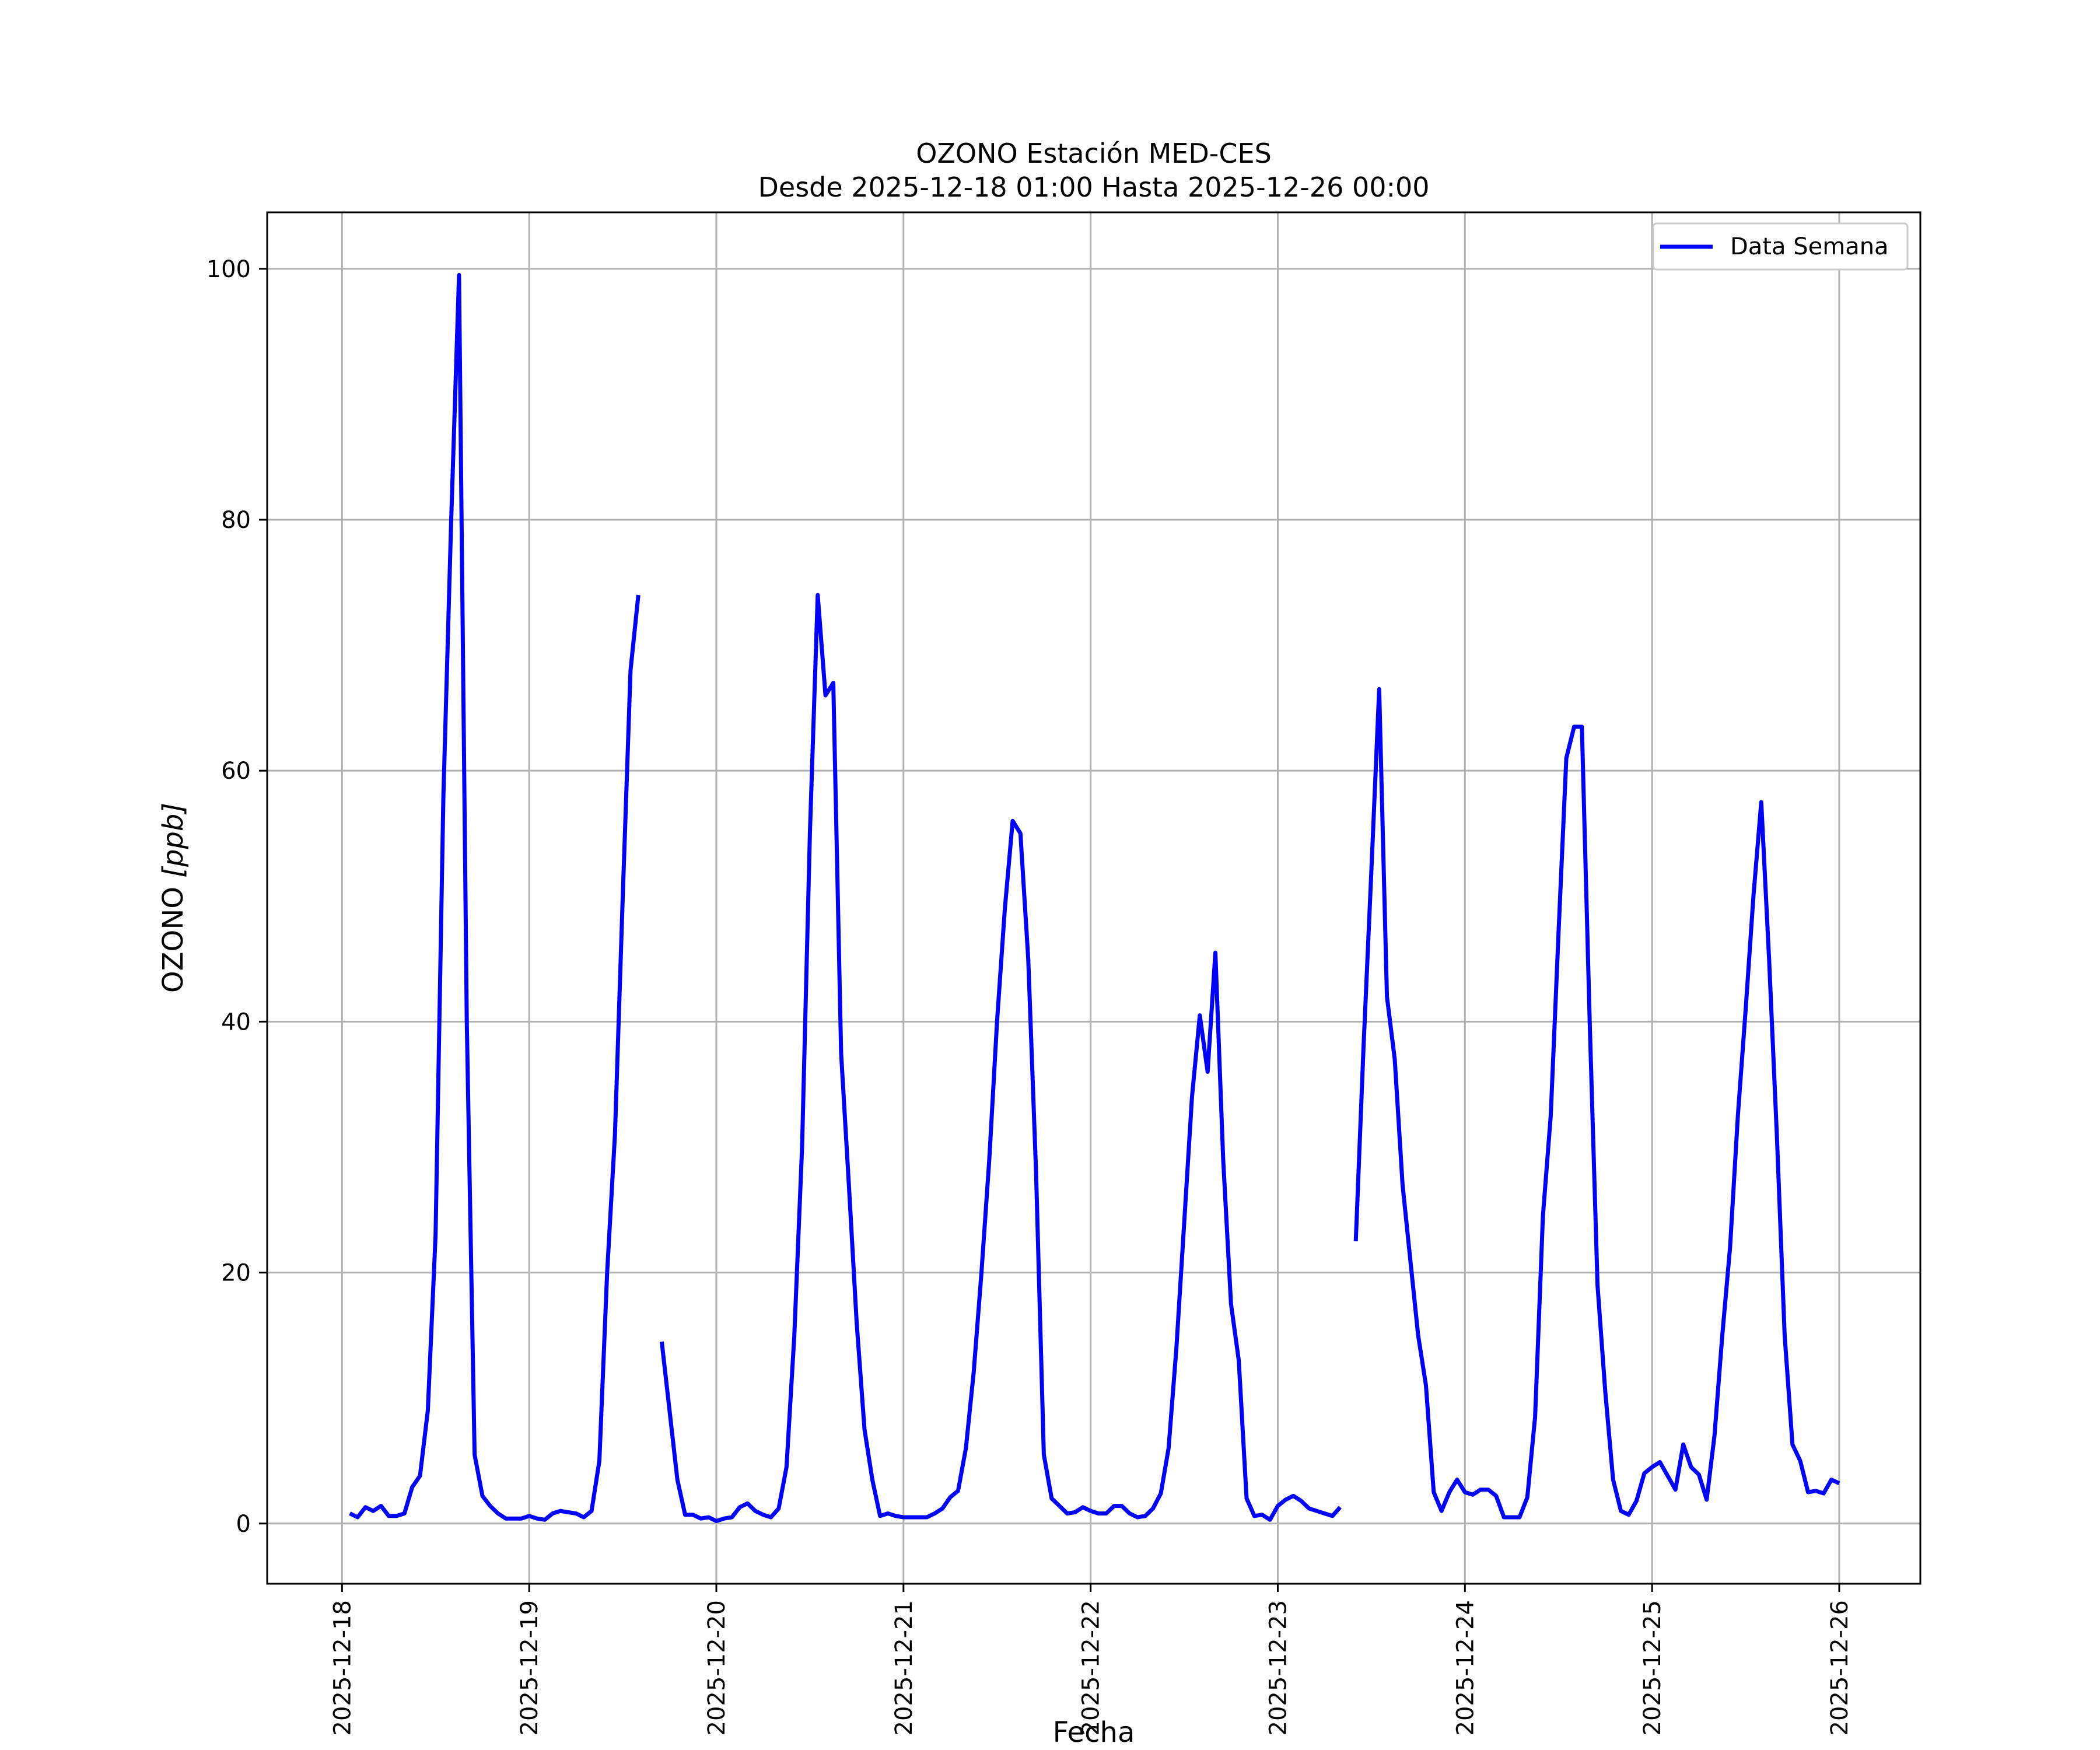 This screenshot has width=2100, height=1750. What do you see at coordinates (1094, 1732) in the screenshot?
I see `x-axis-label: Fecha` at bounding box center [1094, 1732].